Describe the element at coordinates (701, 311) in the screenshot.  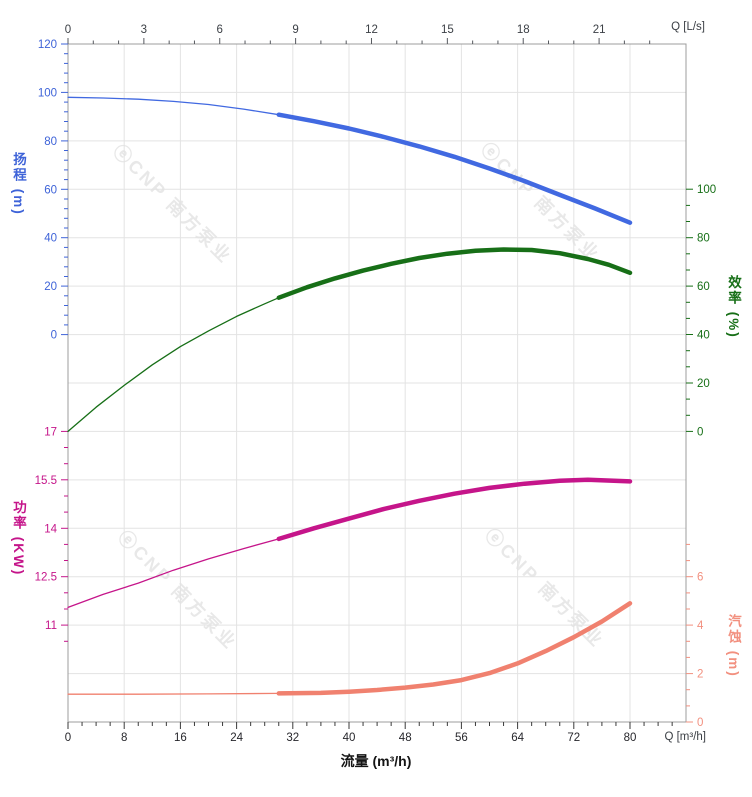
I see `eff-axis: 100 80 60 40 20 0` at that location.